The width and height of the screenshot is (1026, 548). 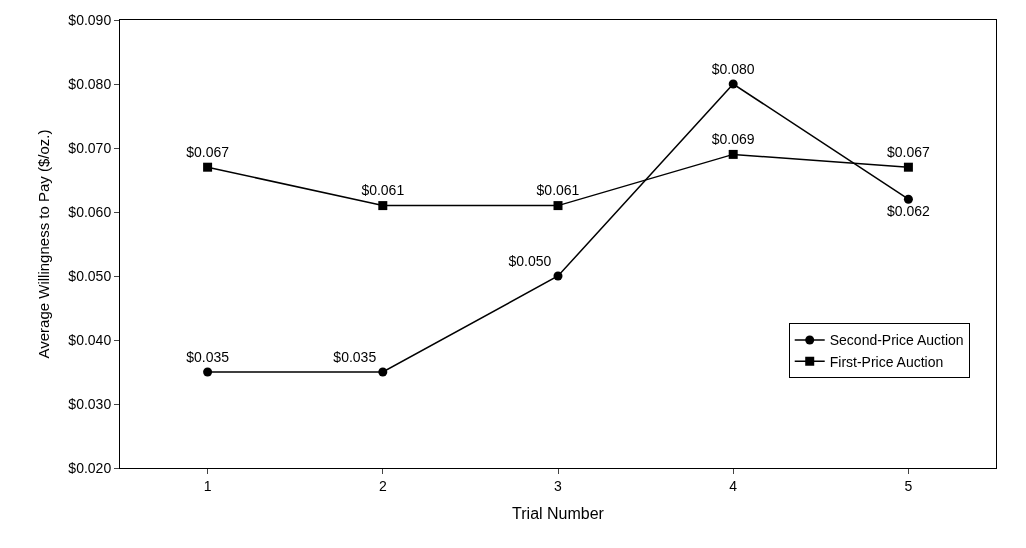 I want to click on y-tick-label: $0.030, so click(x=90, y=403).